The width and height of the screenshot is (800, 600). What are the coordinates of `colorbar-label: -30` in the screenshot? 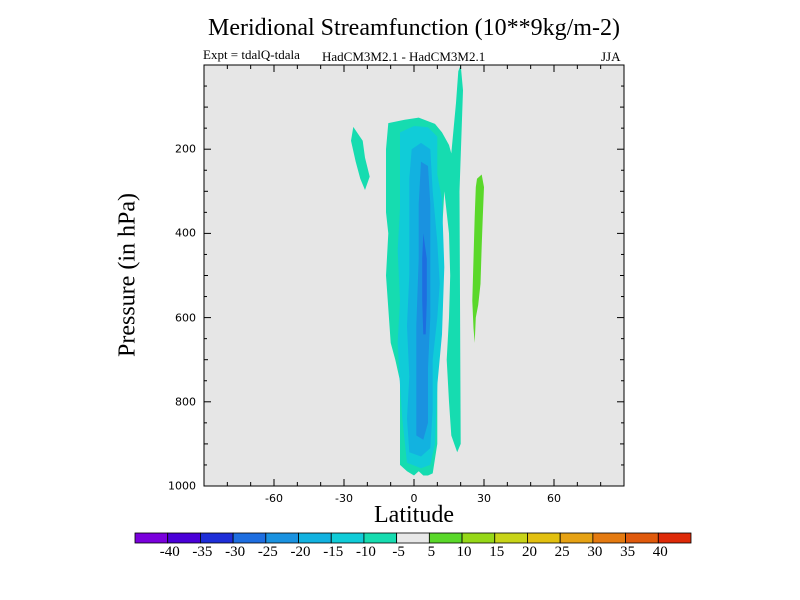 It's located at (235, 552).